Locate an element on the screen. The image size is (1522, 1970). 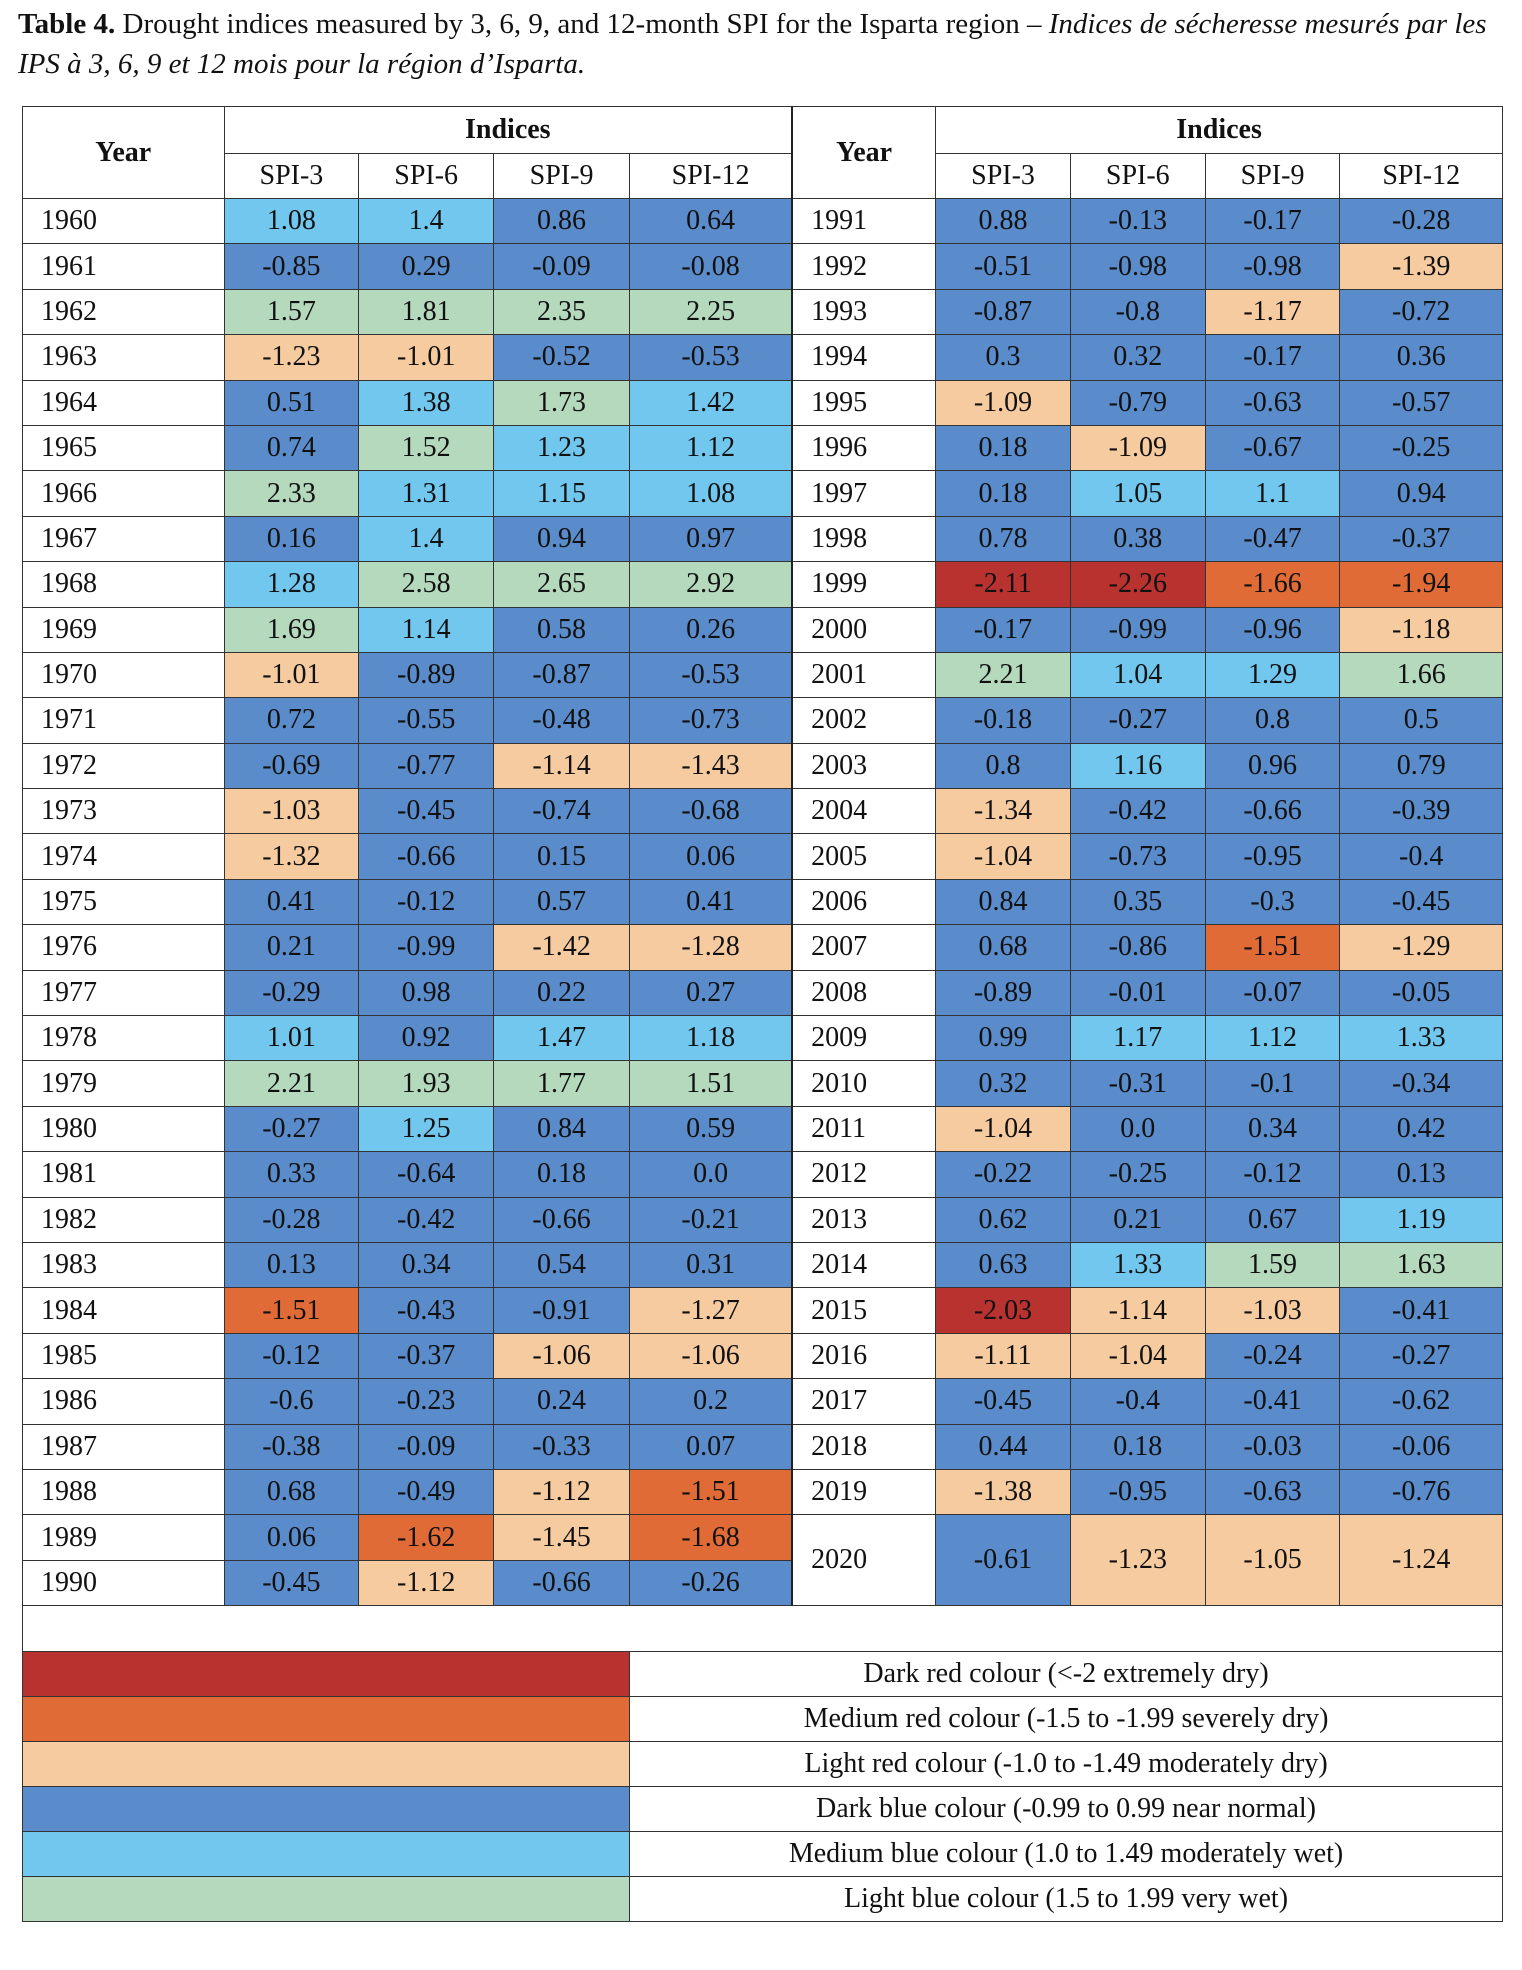
spi-cell: -0.26 is located at coordinates (711, 1583).